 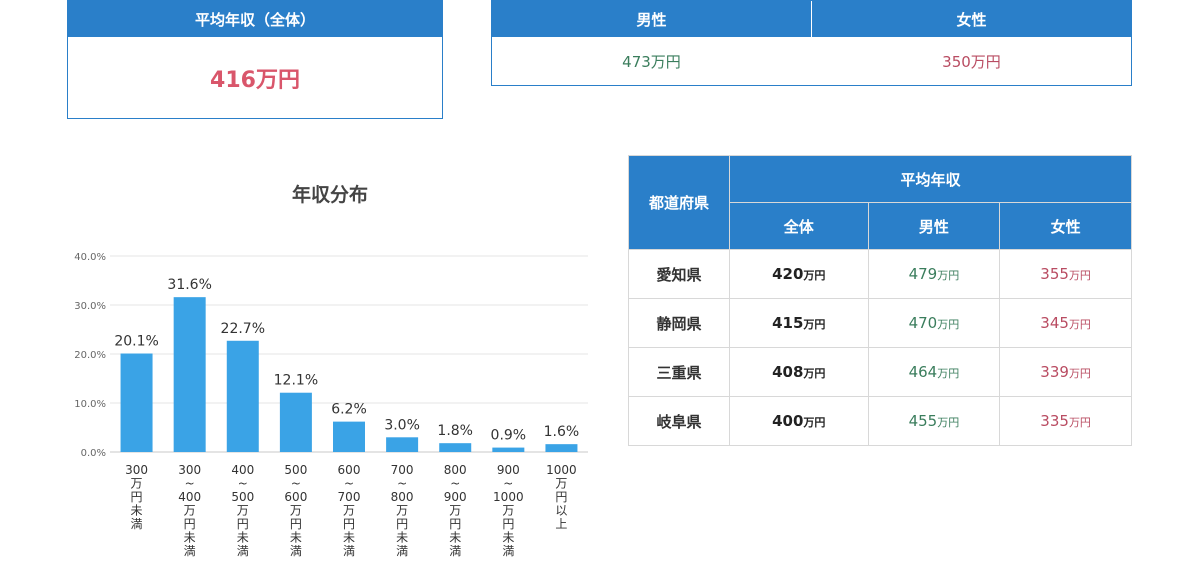 I want to click on gender-average-card: 男性 473万円 女性 350万円, so click(x=811, y=43).